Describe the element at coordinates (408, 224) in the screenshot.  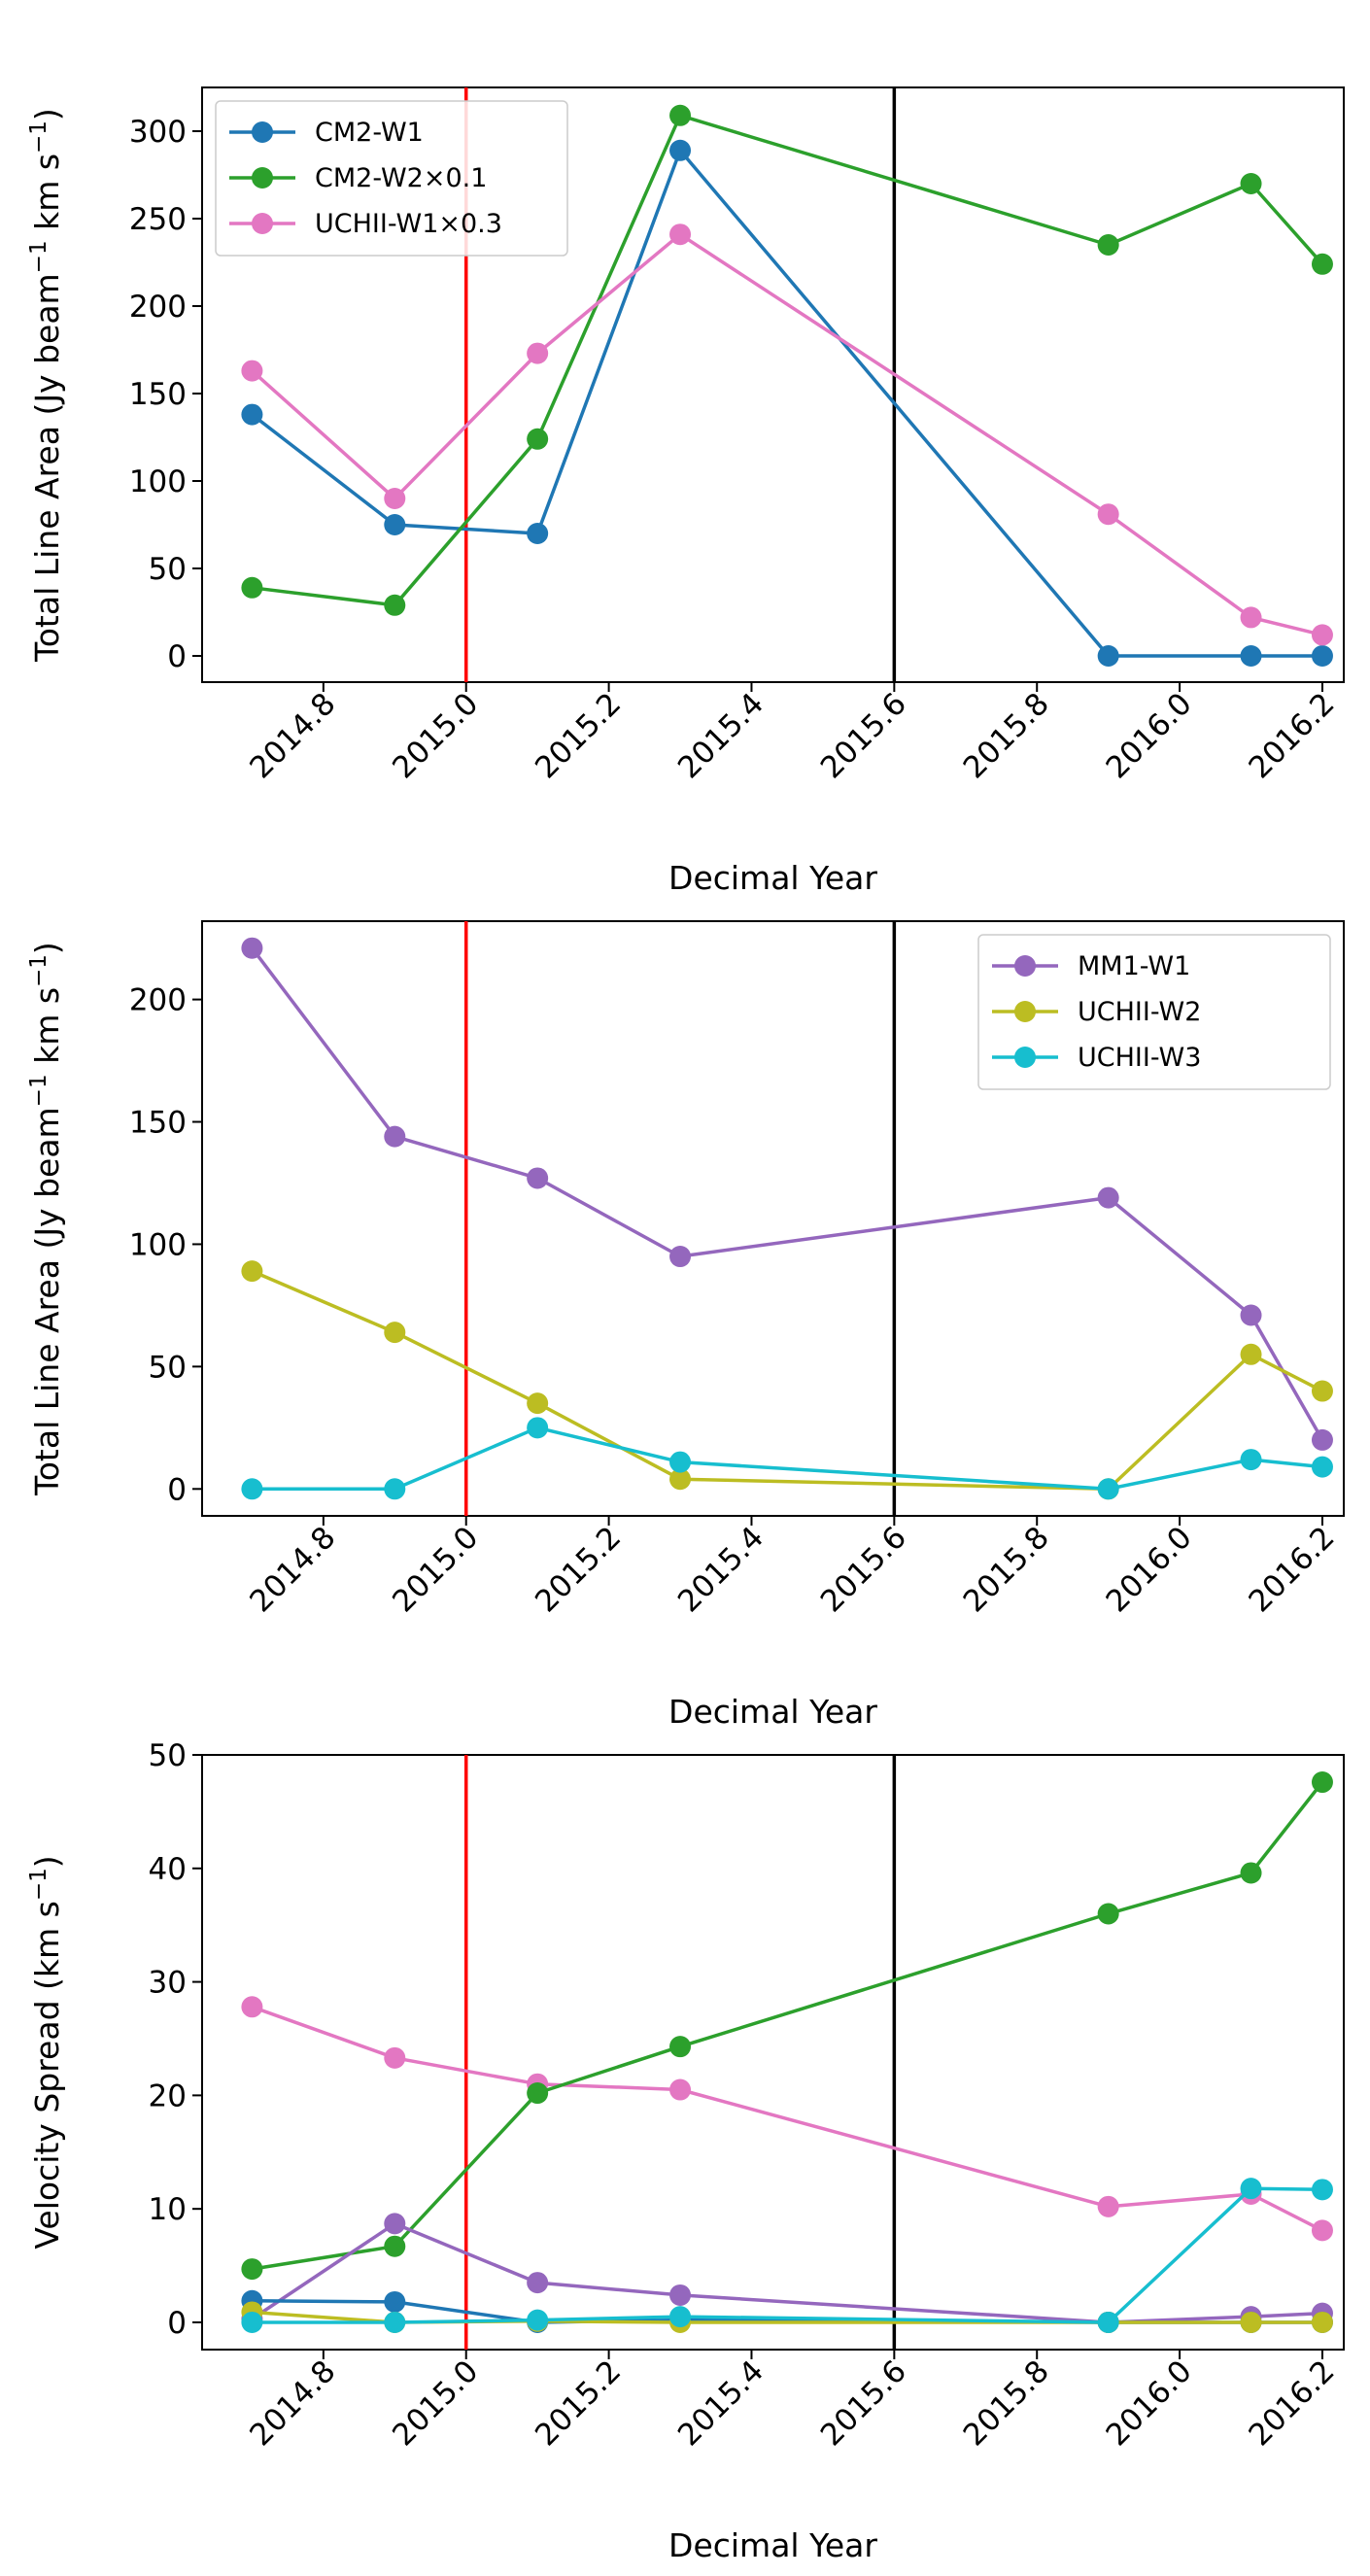
I see `legend-label: UCHII-W1×0.3` at that location.